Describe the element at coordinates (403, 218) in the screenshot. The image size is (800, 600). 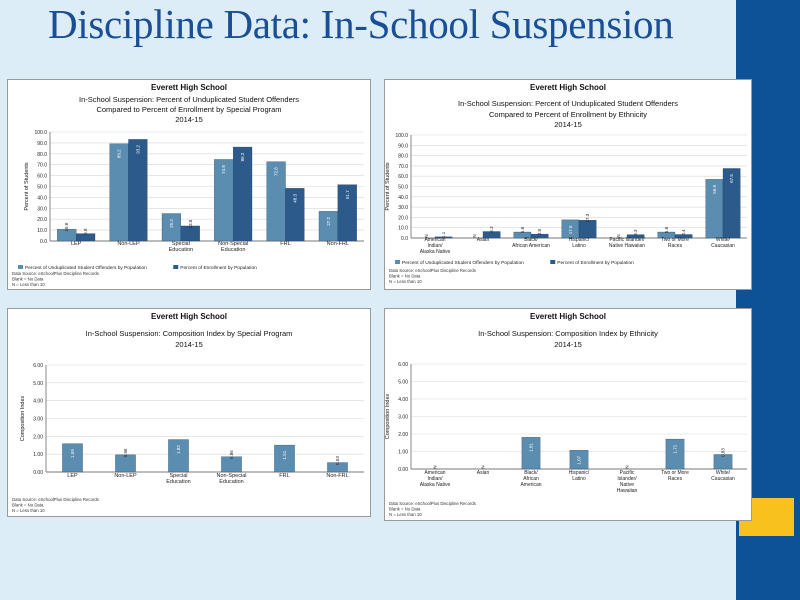
I see `y-tick-label: 20.0` at that location.